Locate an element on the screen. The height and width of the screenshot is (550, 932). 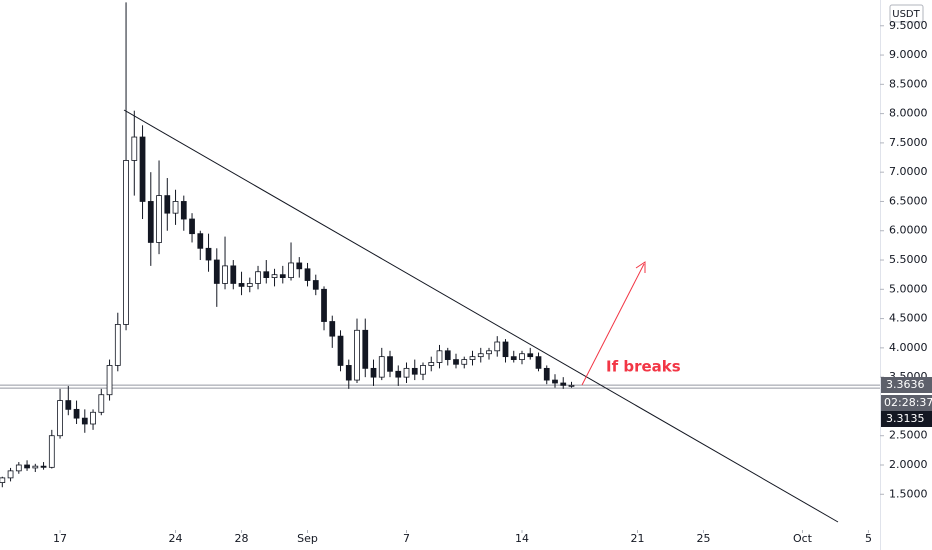
y-tick-label: 2.0000 is located at coordinates (908, 464).